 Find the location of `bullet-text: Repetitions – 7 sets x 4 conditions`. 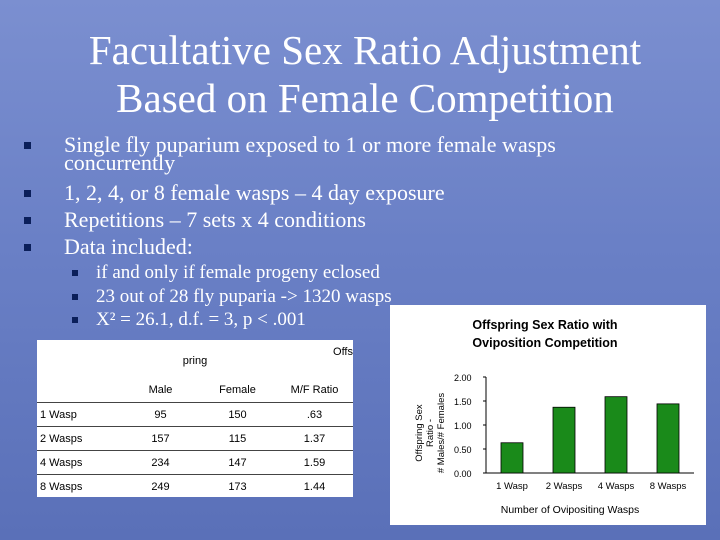

bullet-text: Repetitions – 7 sets x 4 conditions is located at coordinates (215, 219).